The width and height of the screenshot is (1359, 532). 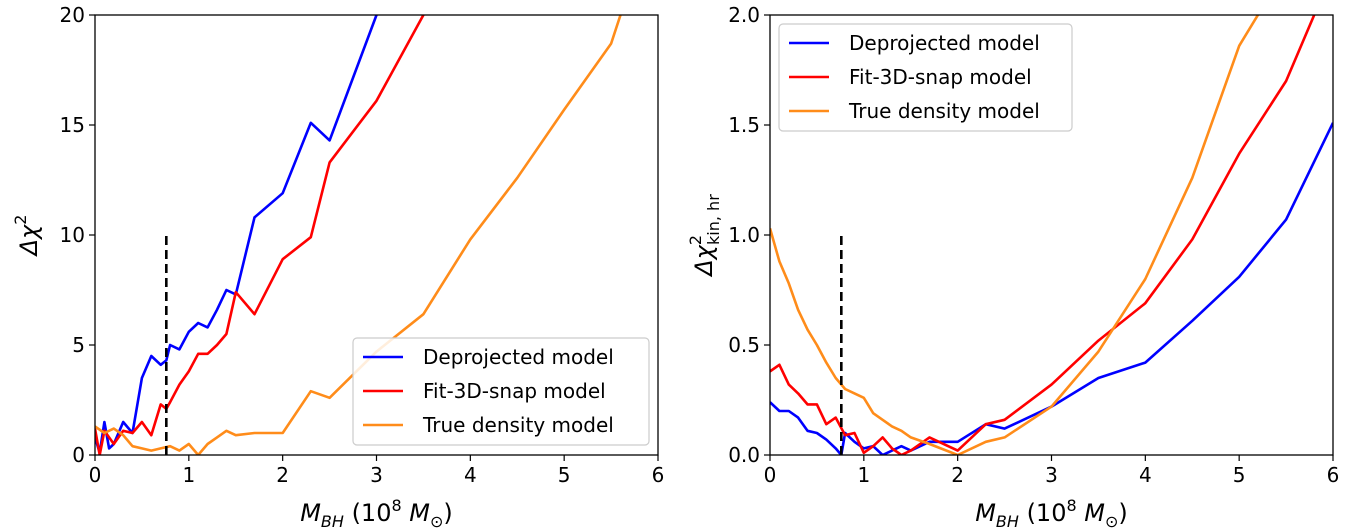 What do you see at coordinates (704, 236) in the screenshot?
I see `y-axis-label: Δχ2kin, hr` at bounding box center [704, 236].